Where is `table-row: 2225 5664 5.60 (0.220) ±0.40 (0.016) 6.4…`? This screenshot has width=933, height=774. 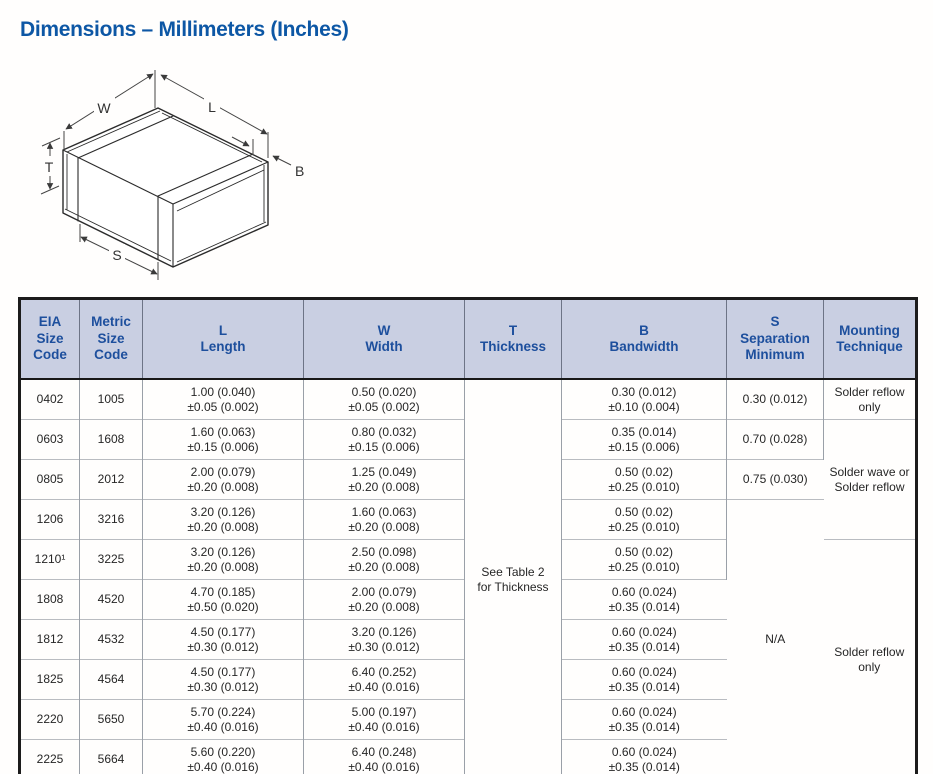 table-row: 2225 5664 5.60 (0.220) ±0.40 (0.016) 6.4… is located at coordinates (468, 756).